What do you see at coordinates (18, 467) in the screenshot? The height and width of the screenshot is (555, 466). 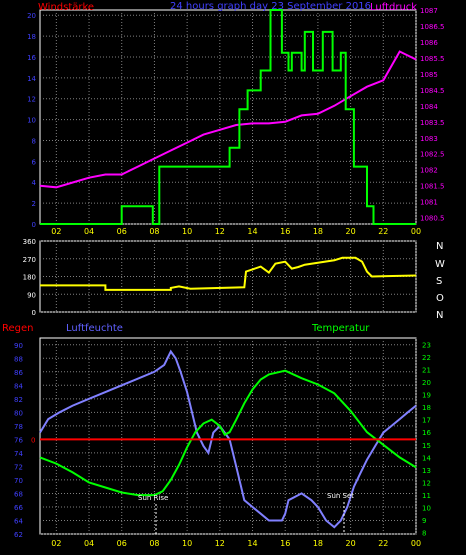 I see `humidity-tick-72: 72` at bounding box center [18, 467].